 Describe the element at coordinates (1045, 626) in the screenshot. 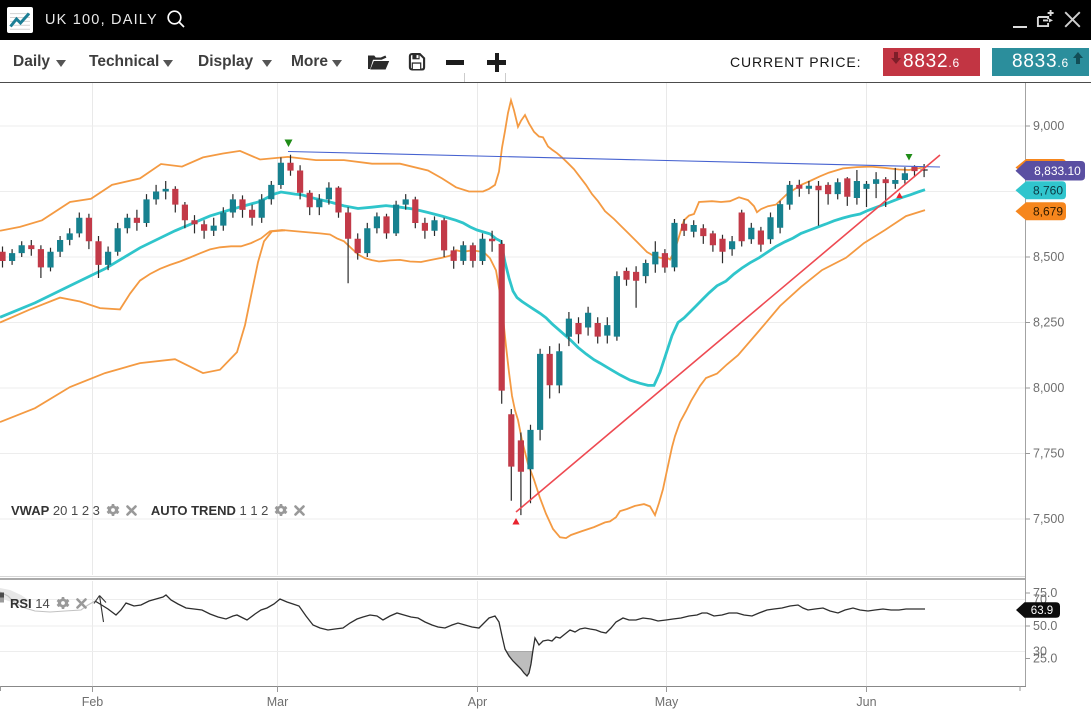

I see `svg-text: 50.0` at that location.